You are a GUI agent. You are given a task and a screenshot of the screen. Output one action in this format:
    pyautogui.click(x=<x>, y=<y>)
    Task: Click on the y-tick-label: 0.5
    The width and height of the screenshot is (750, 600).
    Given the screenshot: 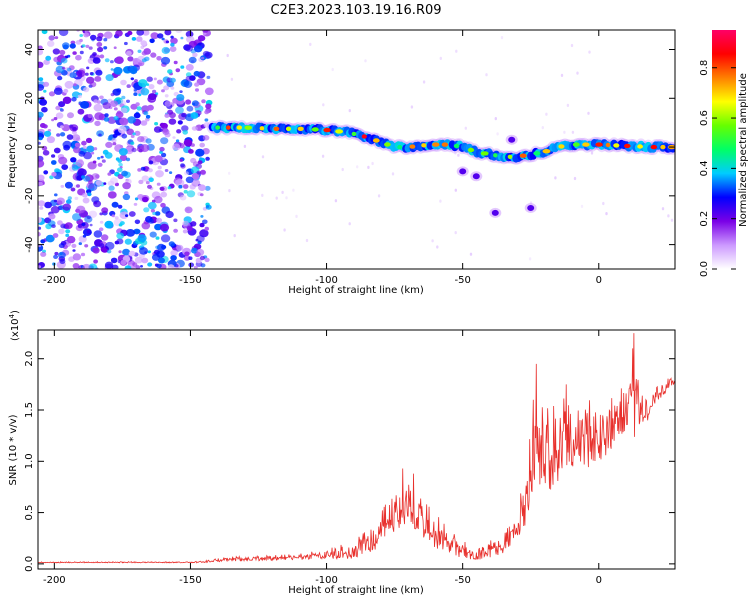 What is the action you would take?
    pyautogui.click(x=29, y=513)
    